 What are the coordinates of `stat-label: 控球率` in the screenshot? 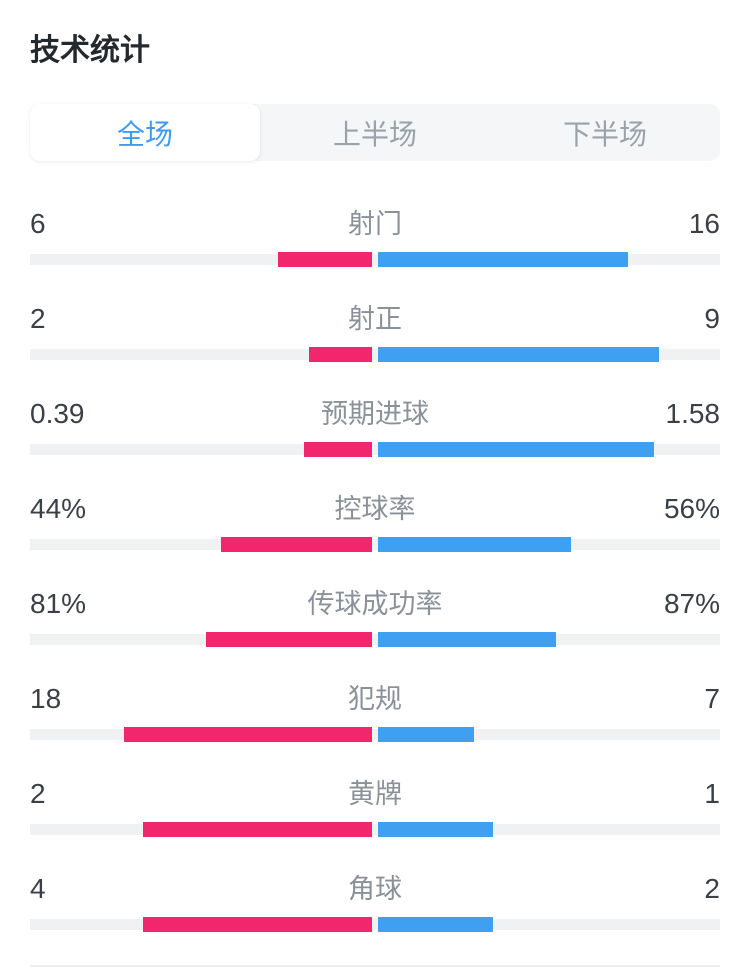 It's located at (375, 509).